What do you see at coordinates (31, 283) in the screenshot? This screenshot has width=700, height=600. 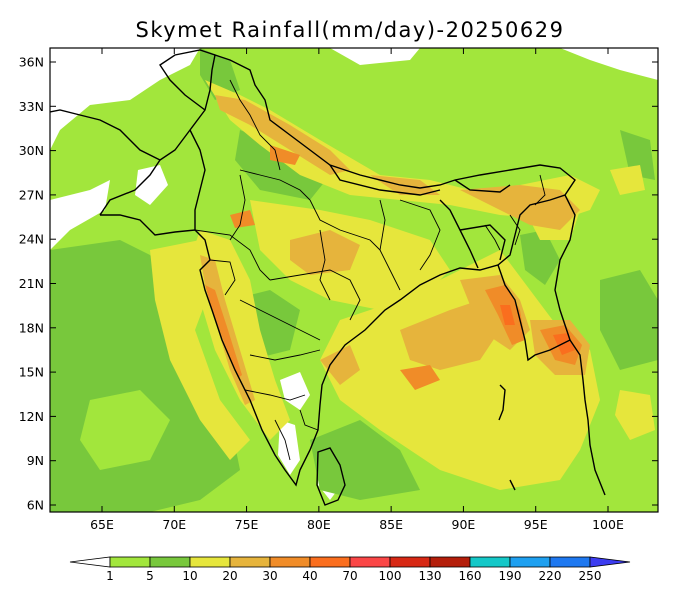 I see `lat-label: 21N` at bounding box center [31, 283].